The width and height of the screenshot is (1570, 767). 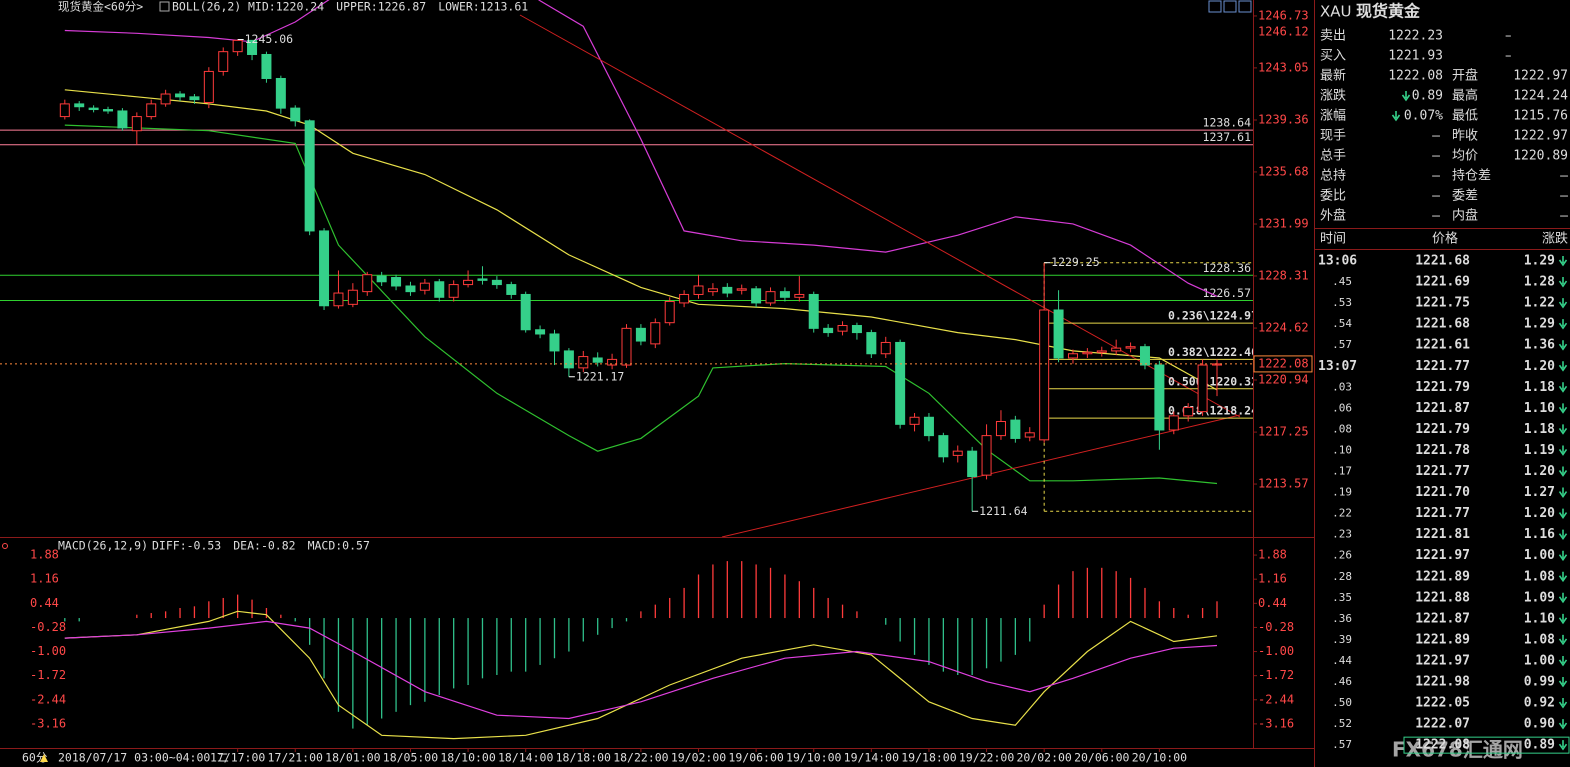 I want to click on y-tick-label-left: -0.28, so click(x=48, y=627).